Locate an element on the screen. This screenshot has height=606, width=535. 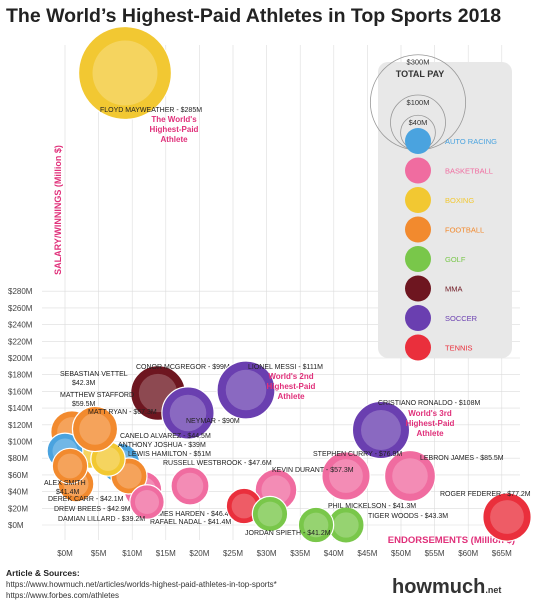
athlete-label: DAMIAN LILLARD - $39.2M is located at coordinates (101, 519).